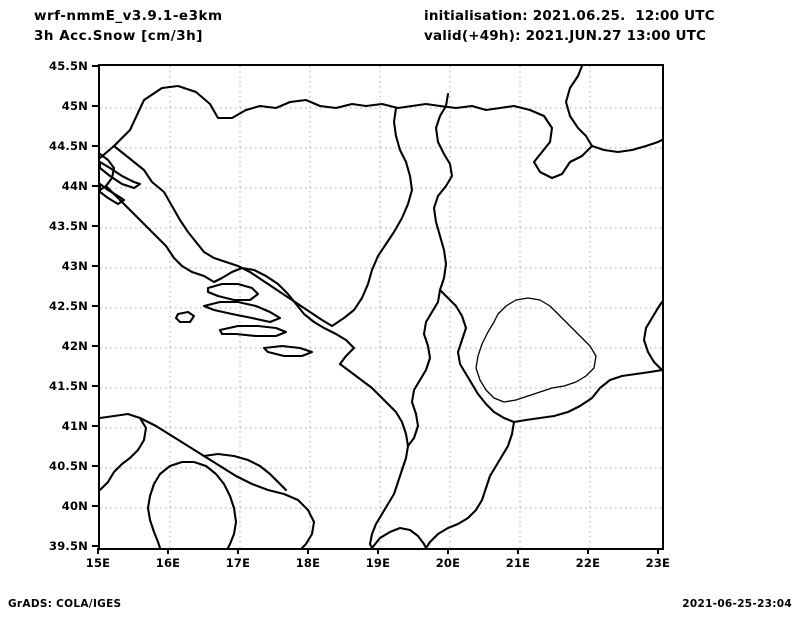  I want to click on island-vis, so click(185, 317).